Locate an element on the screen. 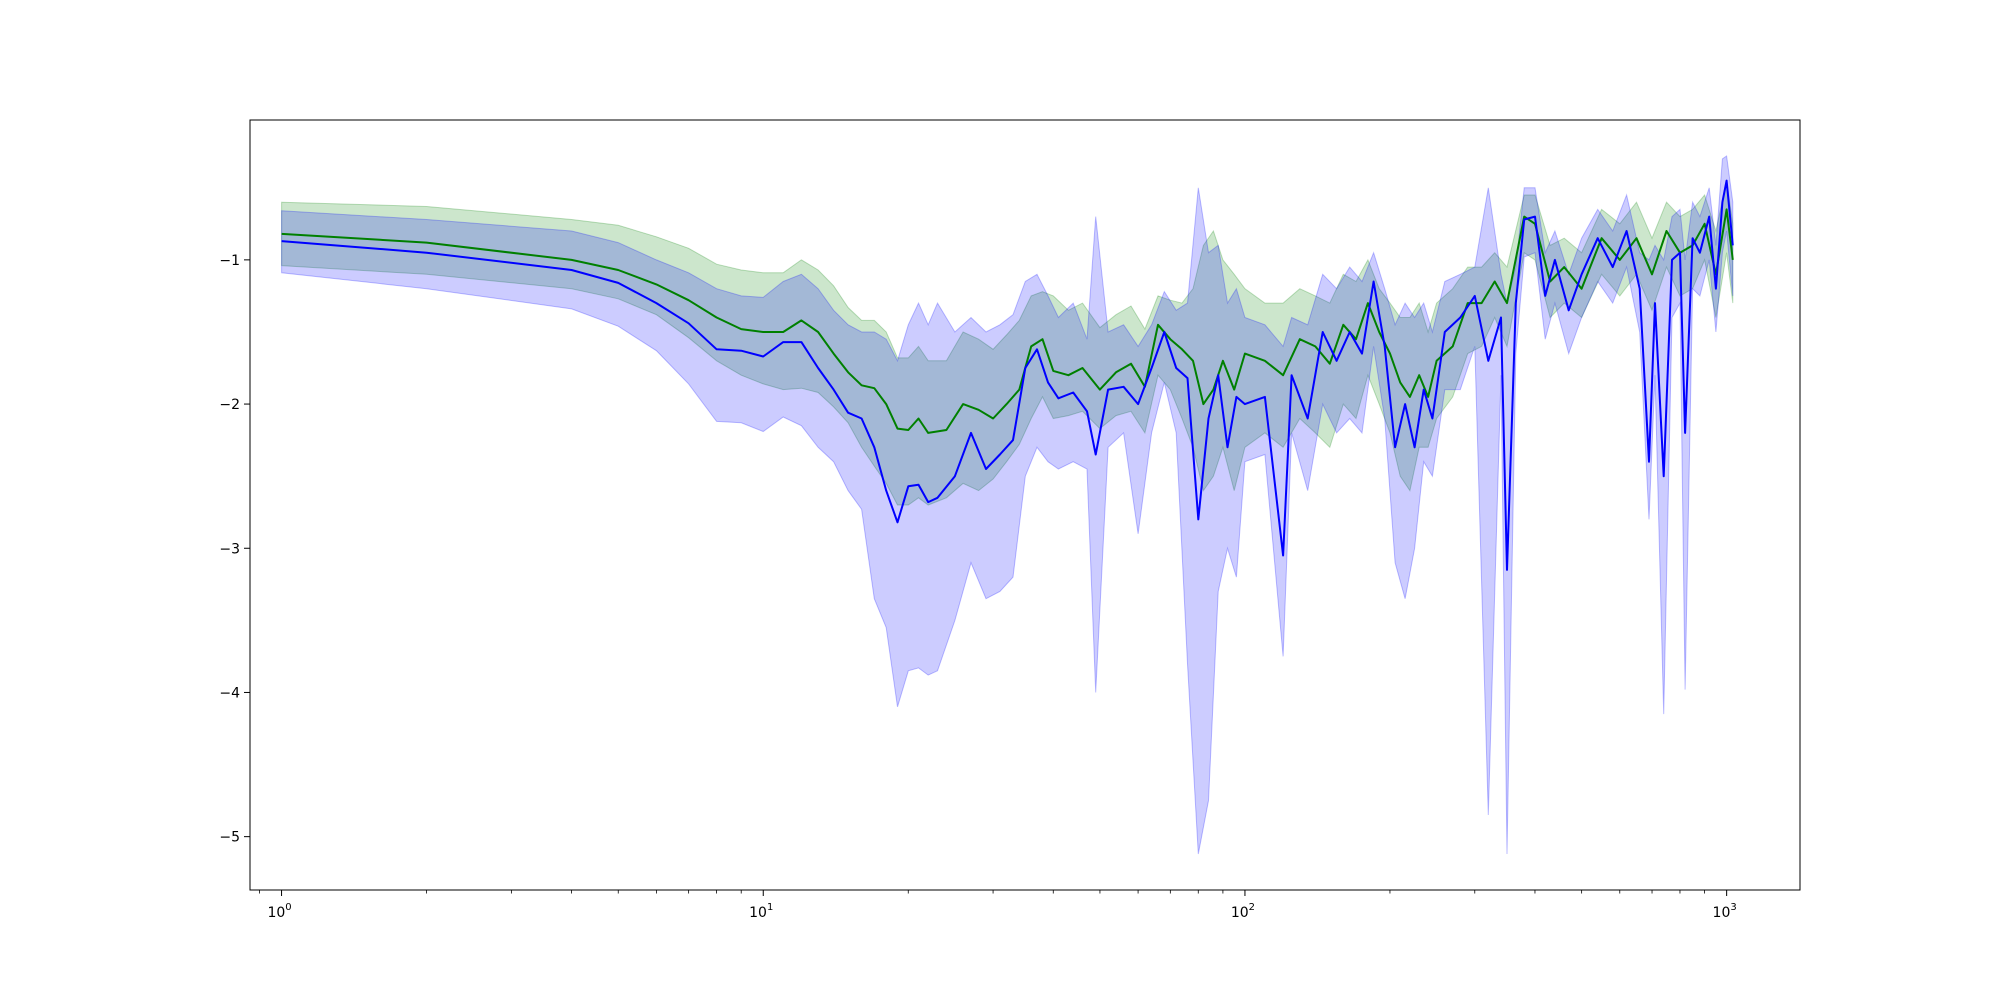 The image size is (2000, 1000). x-tick-label: 10² is located at coordinates (1243, 911).